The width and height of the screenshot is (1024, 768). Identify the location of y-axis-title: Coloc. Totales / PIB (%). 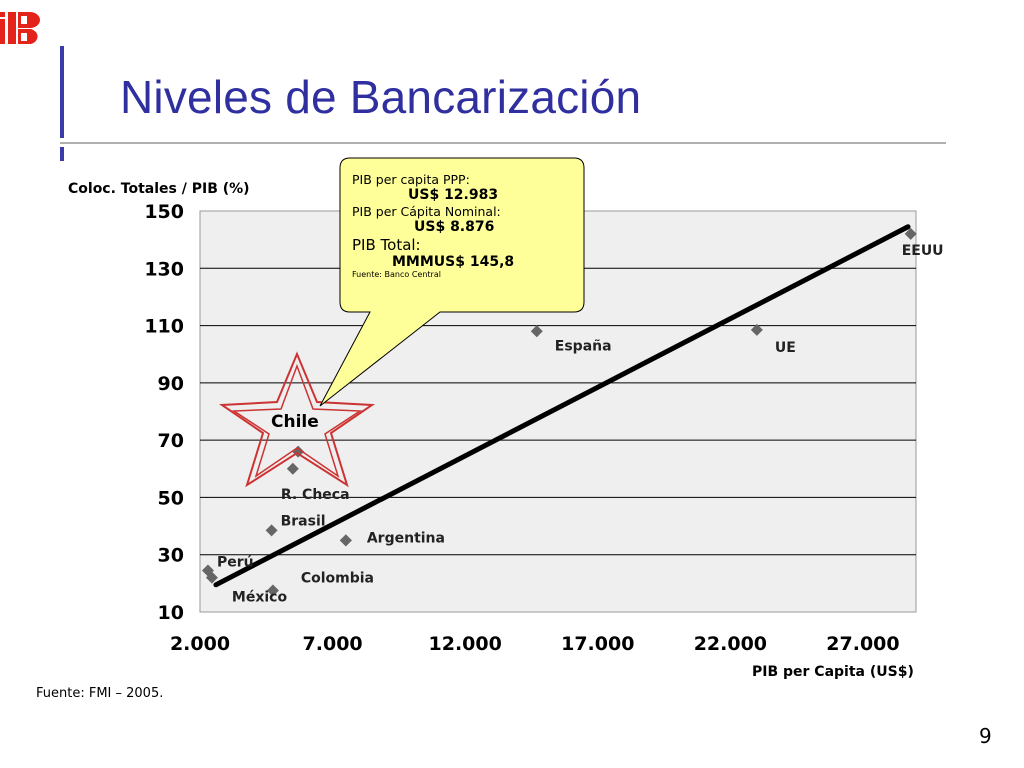
(159, 189).